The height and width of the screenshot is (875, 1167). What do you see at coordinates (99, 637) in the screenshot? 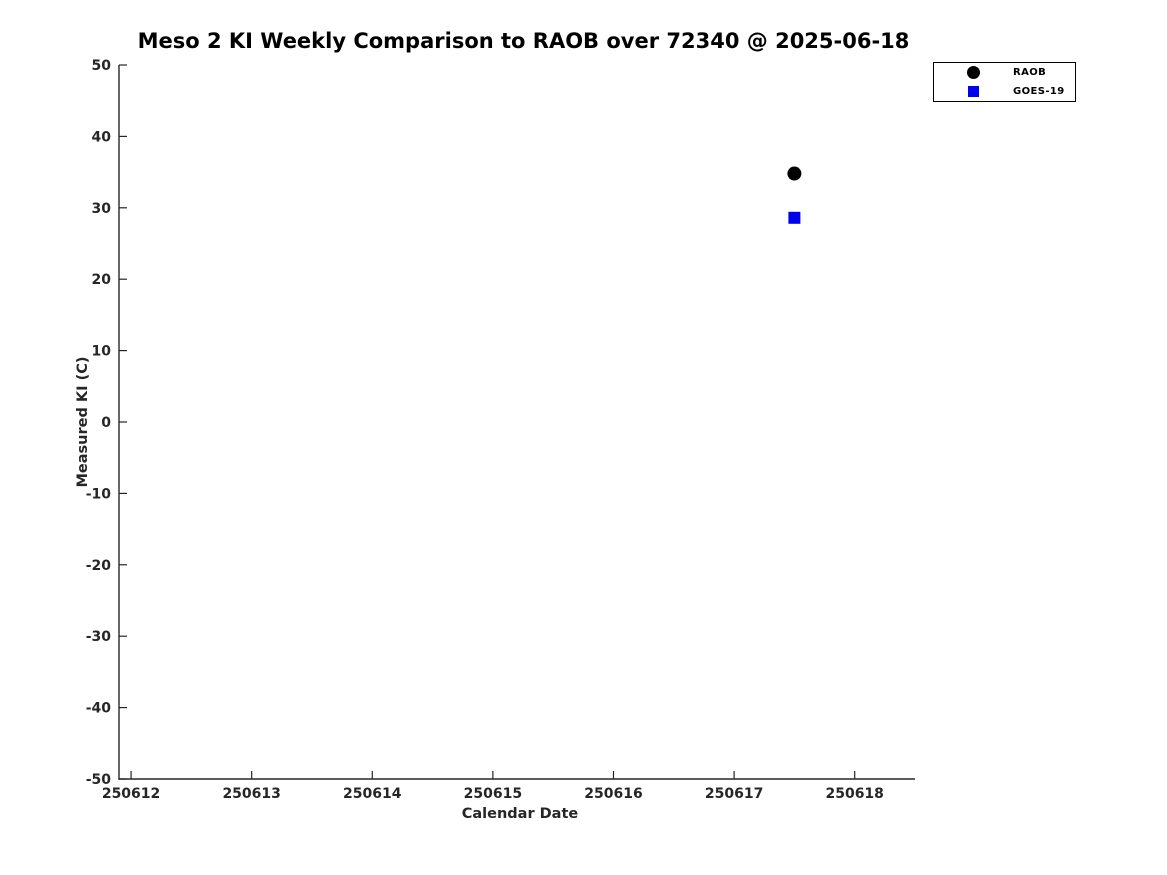
I see `y-tick-label: -30` at bounding box center [99, 637].